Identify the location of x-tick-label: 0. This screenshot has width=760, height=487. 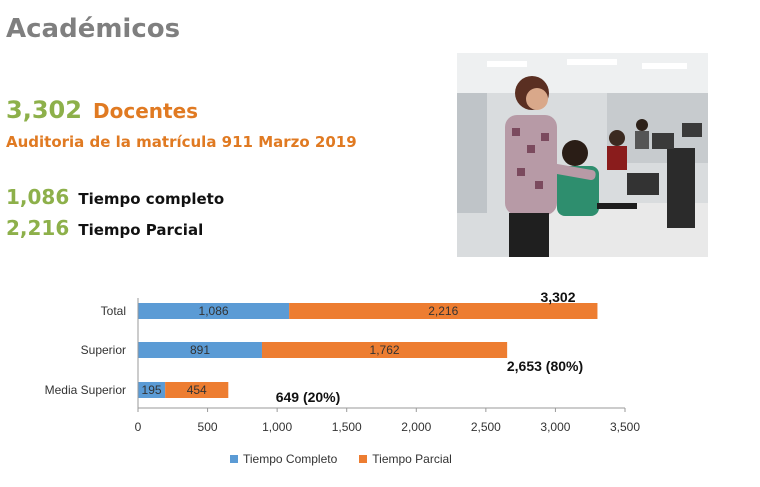
(138, 427).